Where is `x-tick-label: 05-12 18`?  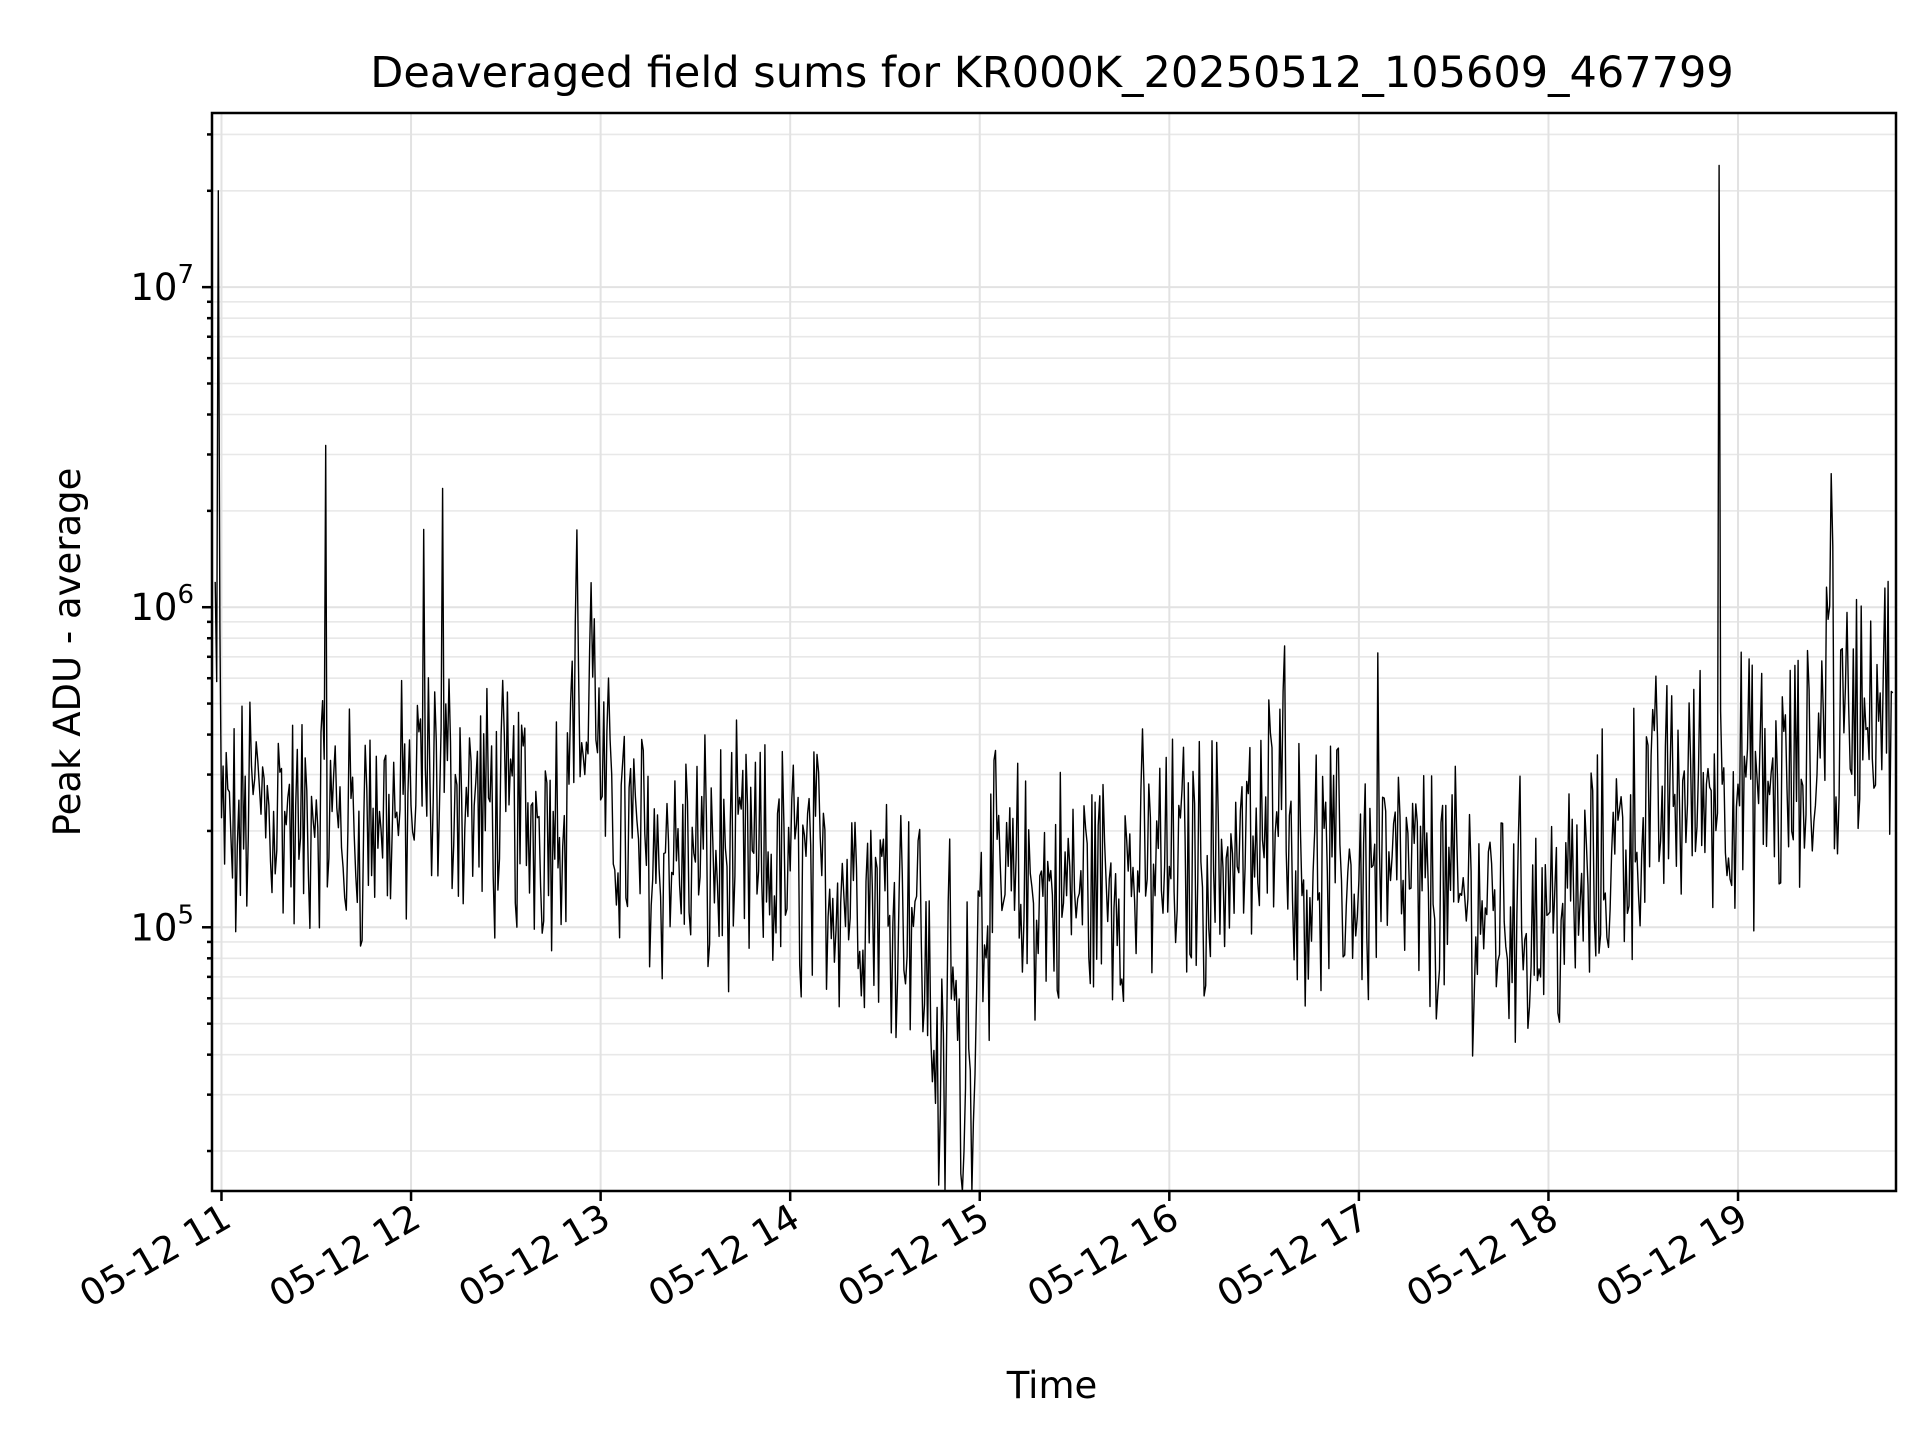 x-tick-label: 05-12 18 is located at coordinates (1482, 1256).